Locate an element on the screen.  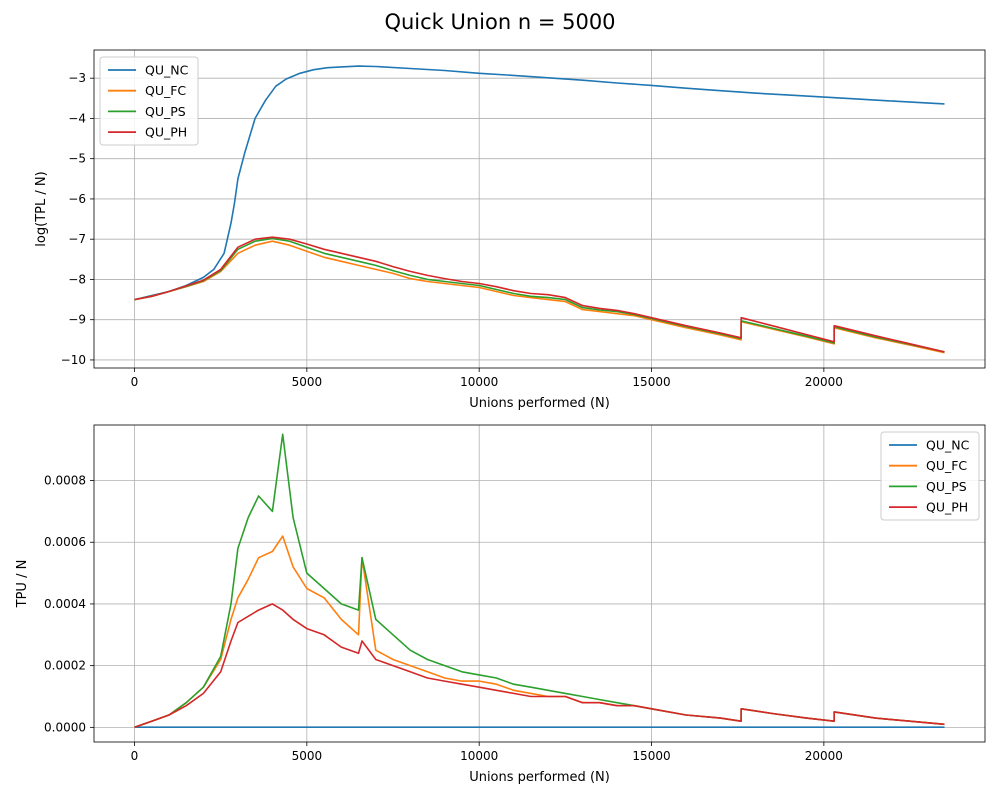
bottom-legend-box is located at coordinates (930, 476).